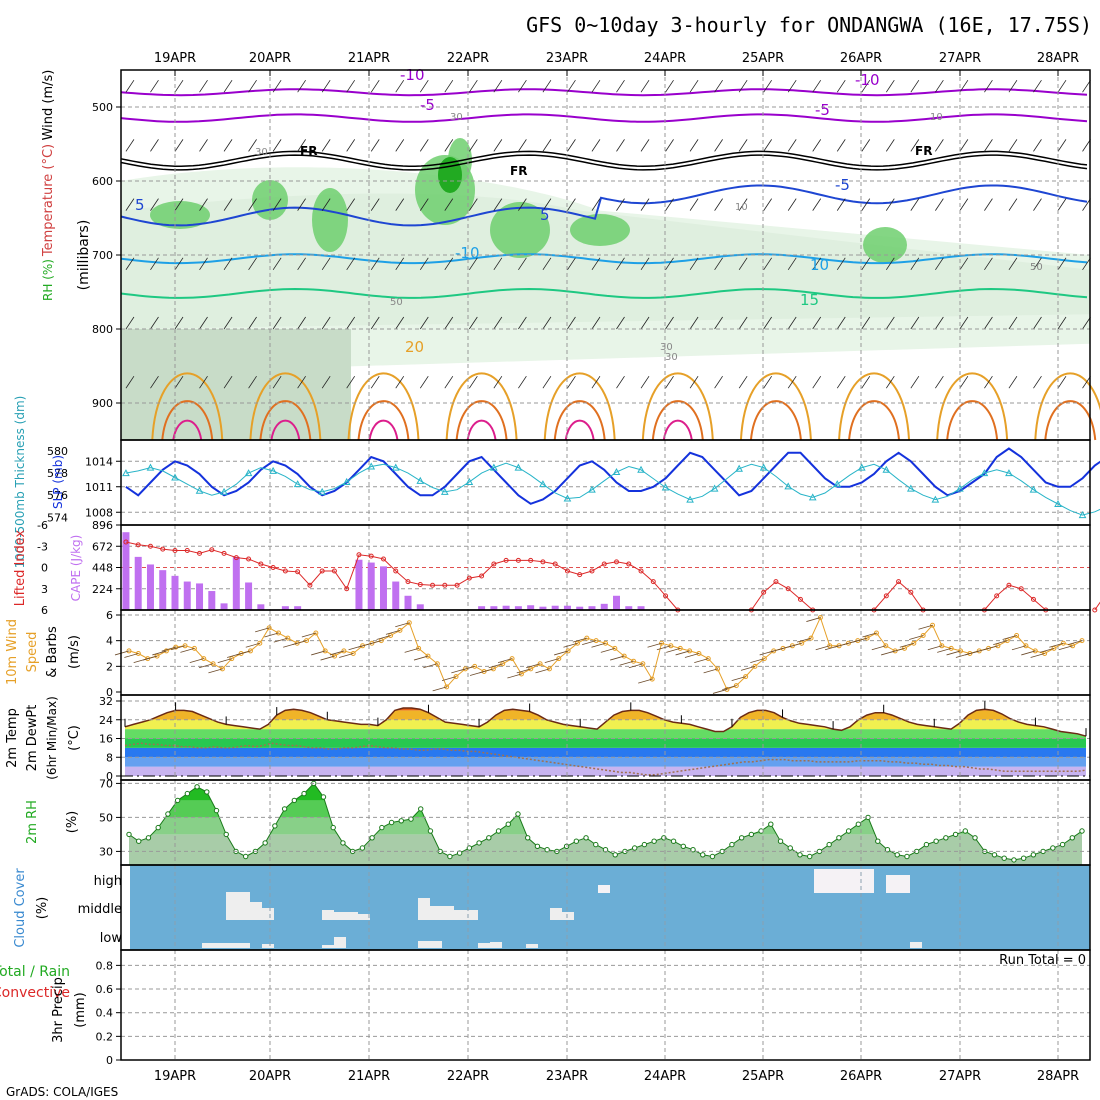 The width and height of the screenshot is (1100, 1100). What do you see at coordinates (763, 1076) in the screenshot?
I see `date-bottom-6: 25APR` at bounding box center [763, 1076].